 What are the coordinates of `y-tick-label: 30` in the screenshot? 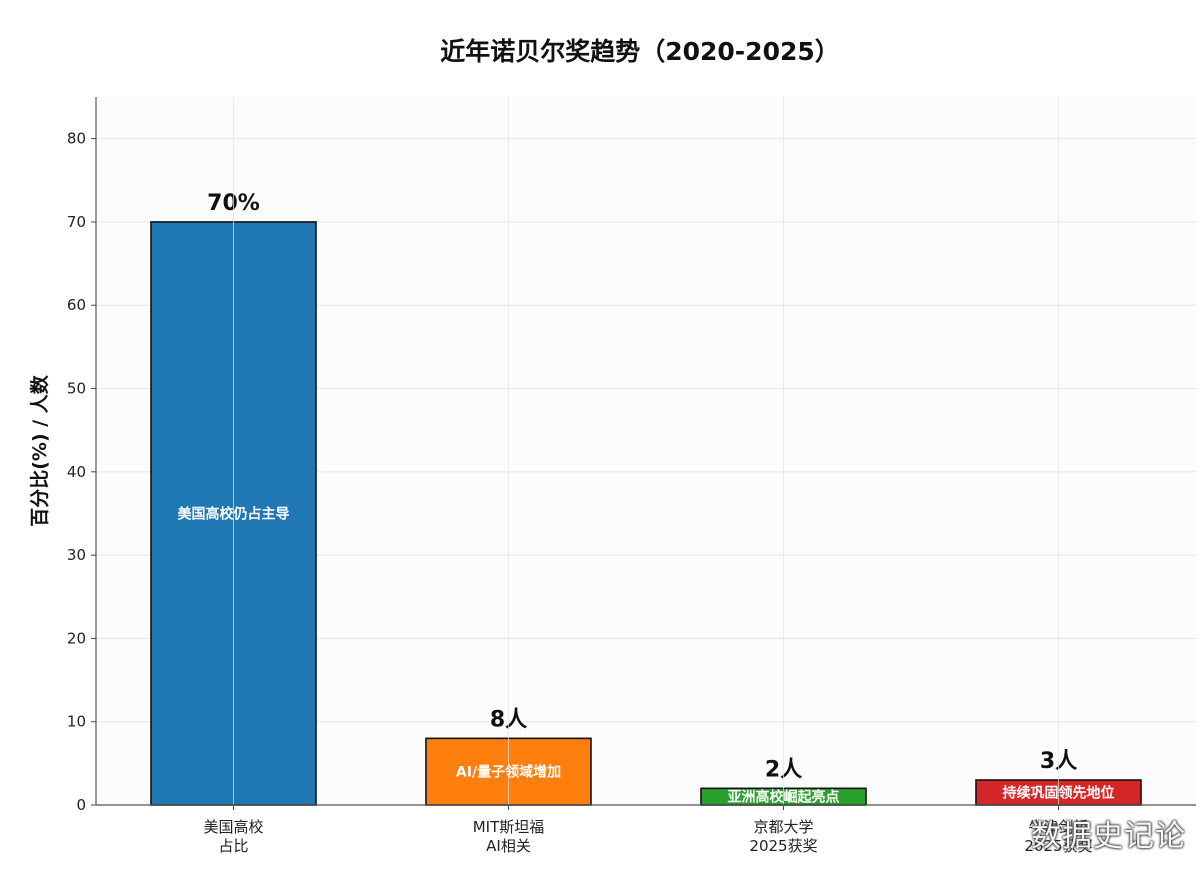 It's located at (76, 555).